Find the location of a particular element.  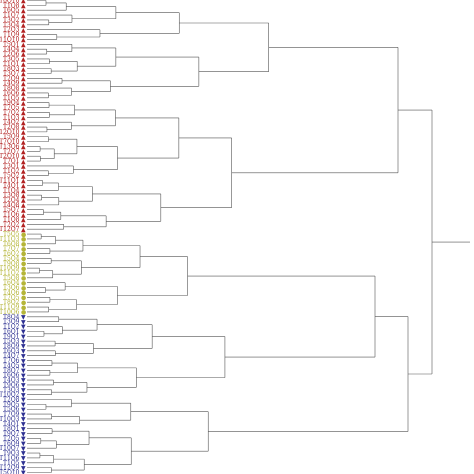

leaf-label: T2Q9 is located at coordinates (11, 78).